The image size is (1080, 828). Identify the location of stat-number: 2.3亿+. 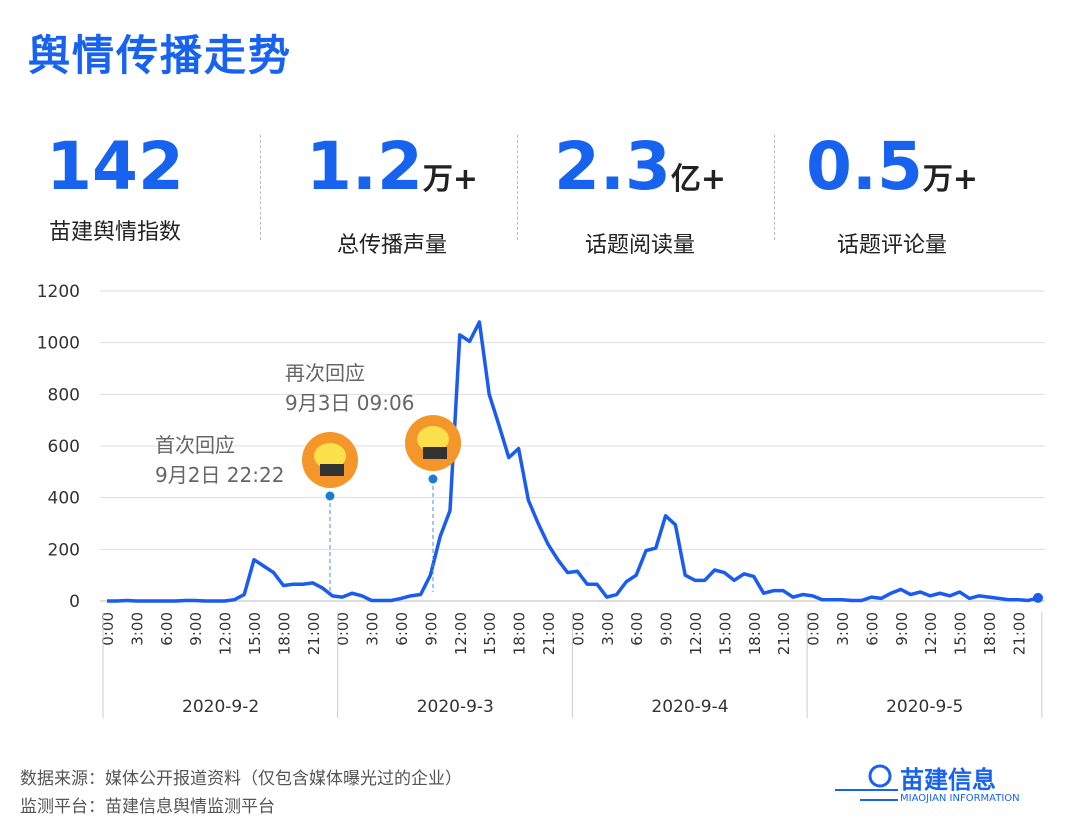
(640, 173).